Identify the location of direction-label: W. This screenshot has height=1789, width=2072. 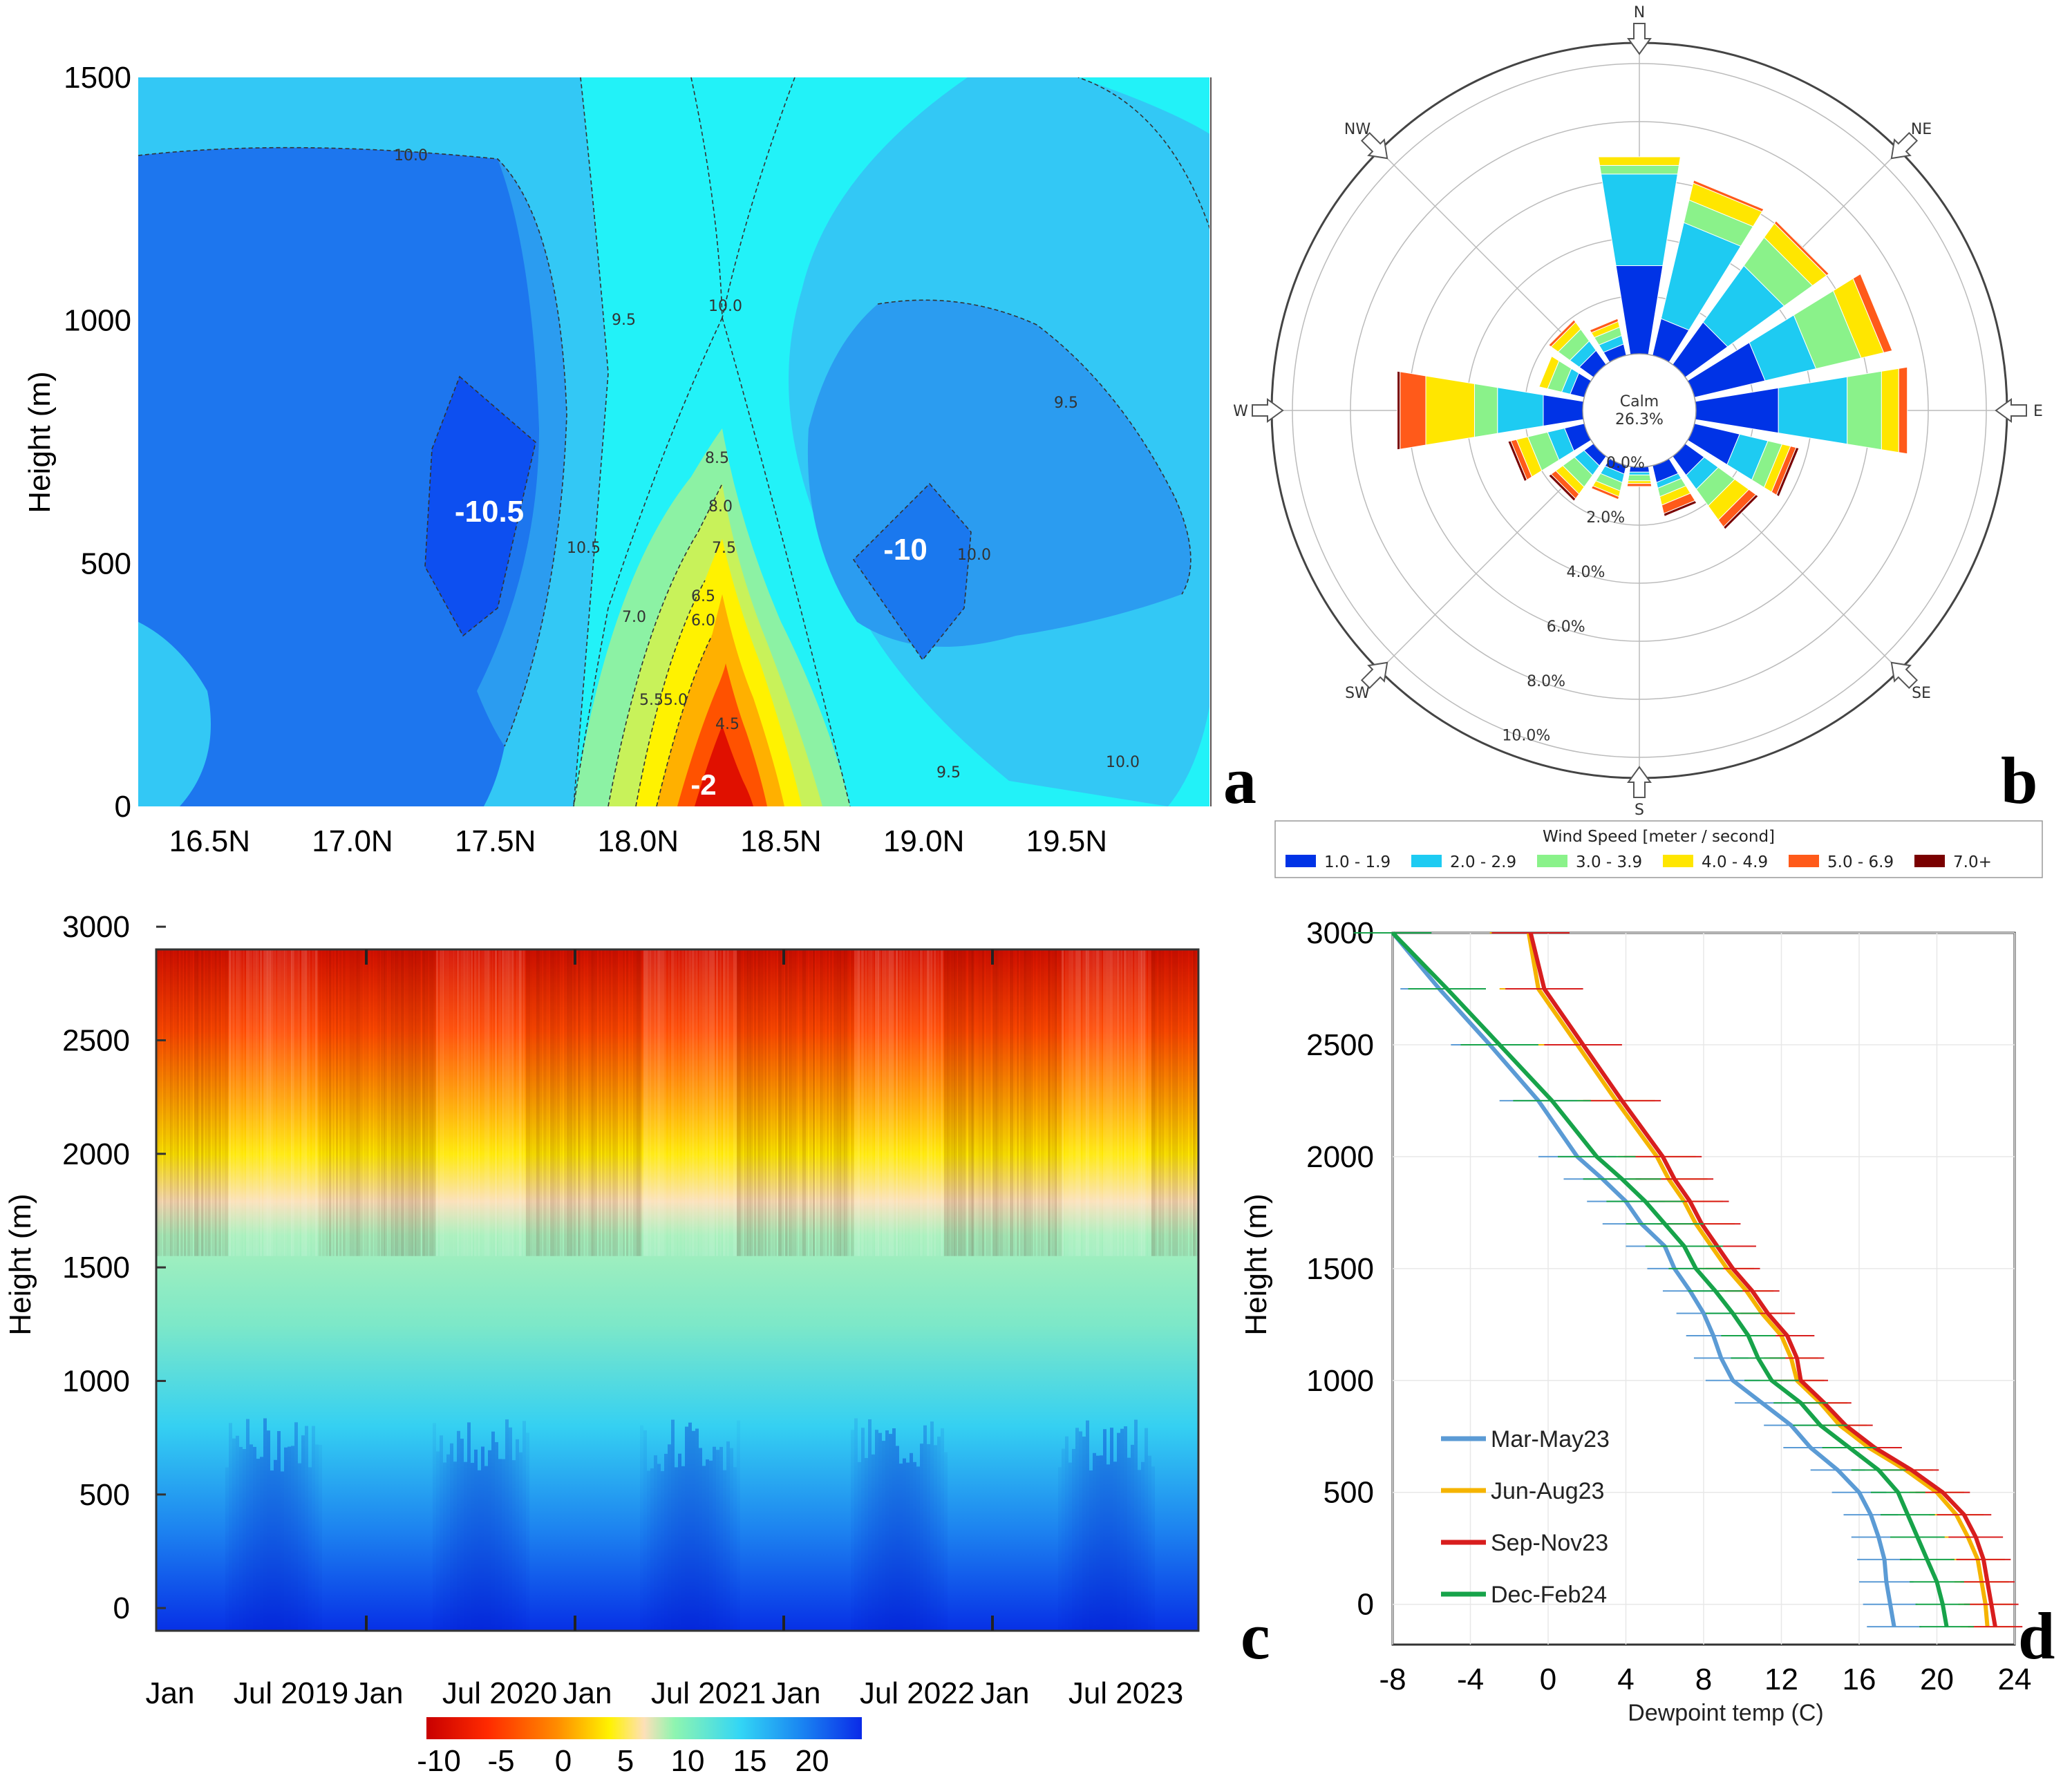
(1240, 412).